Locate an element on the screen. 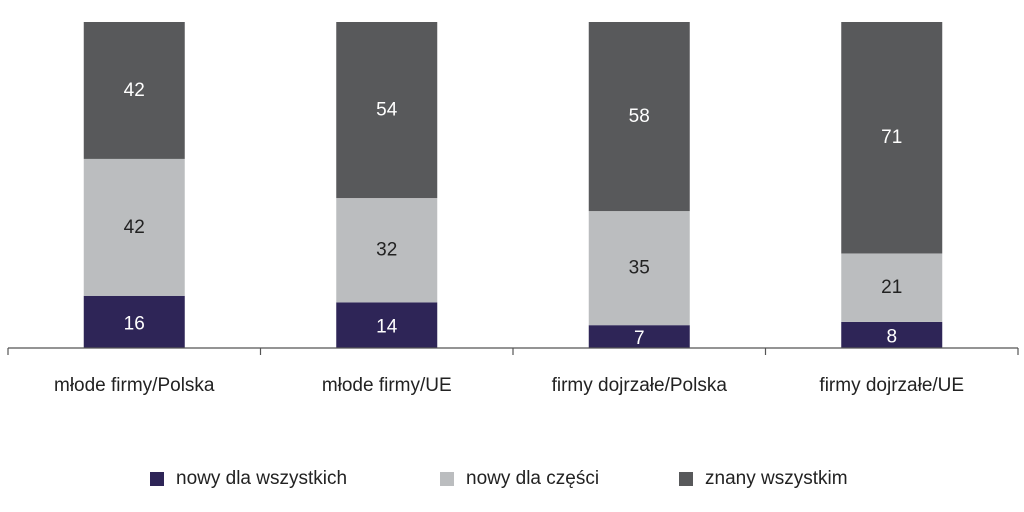 The image size is (1024, 512). category-label-2: młode firmy/UE is located at coordinates (387, 385).